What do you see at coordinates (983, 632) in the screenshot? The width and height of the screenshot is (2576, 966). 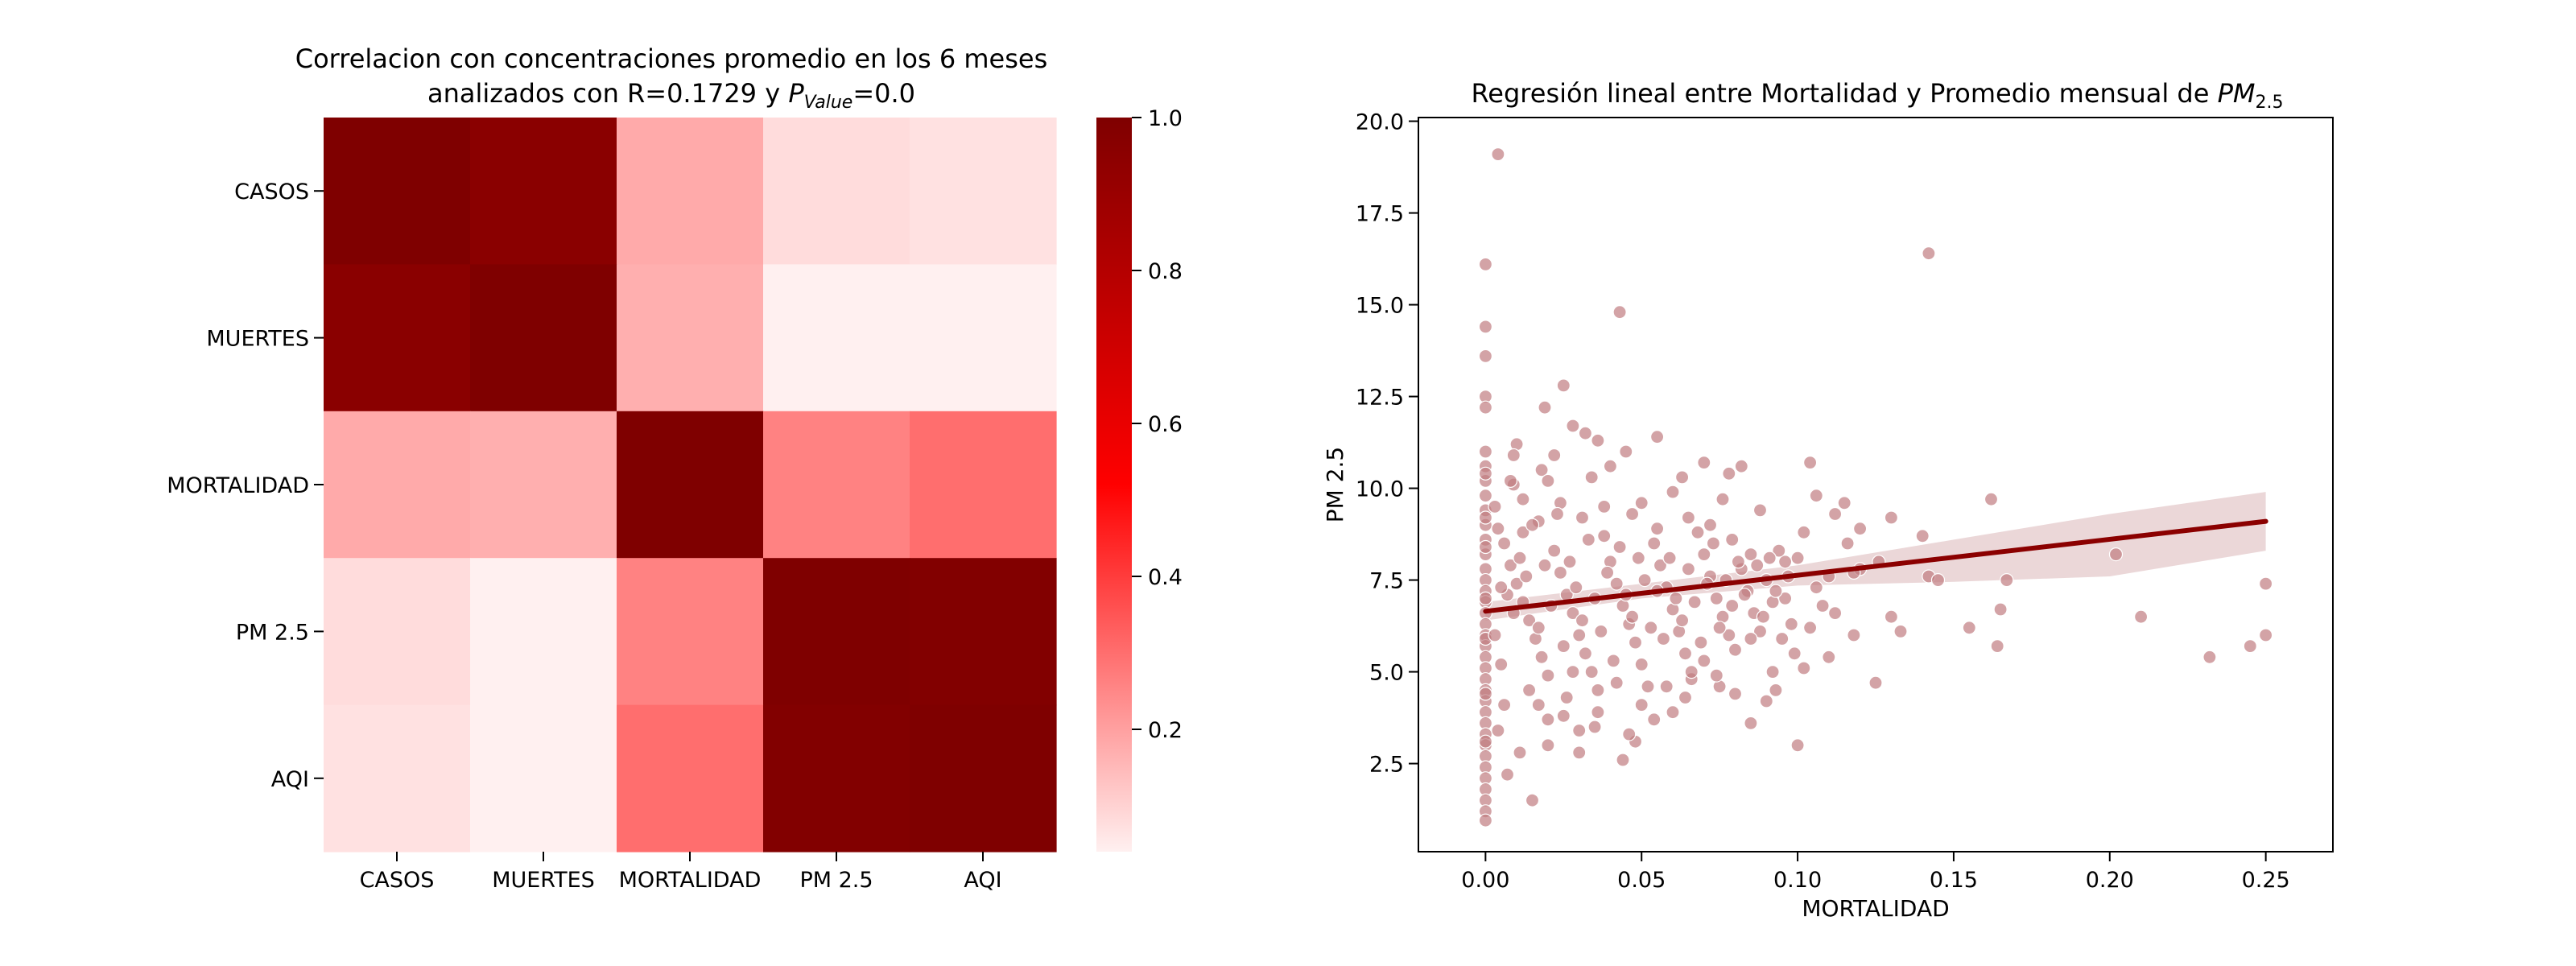 I see `heatmap-cell-pm-2-5-aqi` at bounding box center [983, 632].